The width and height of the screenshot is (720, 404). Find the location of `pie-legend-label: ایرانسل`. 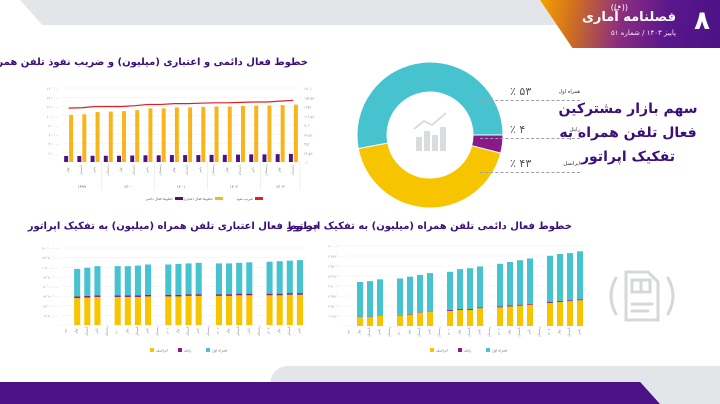

pie-legend-label: ایرانسل is located at coordinates (571, 164).